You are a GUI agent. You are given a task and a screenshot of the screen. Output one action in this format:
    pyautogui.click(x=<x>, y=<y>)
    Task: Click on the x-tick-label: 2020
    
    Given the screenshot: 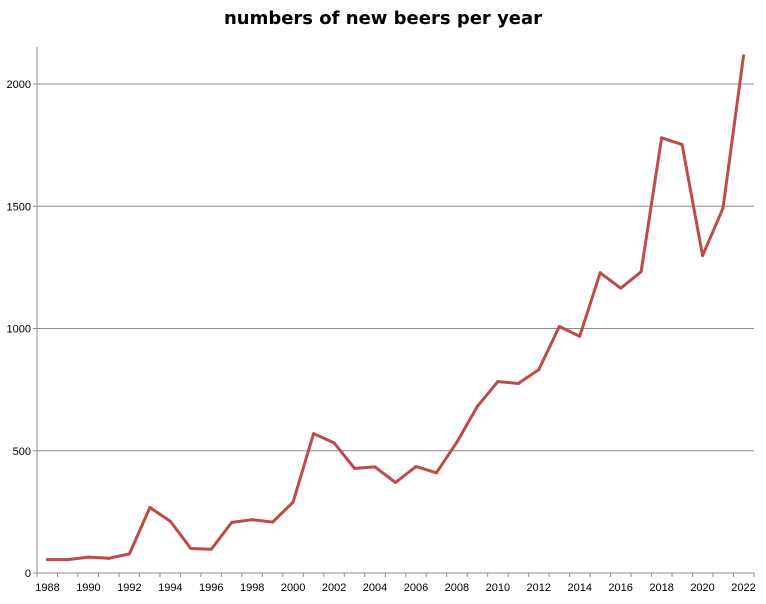 What is the action you would take?
    pyautogui.click(x=702, y=588)
    